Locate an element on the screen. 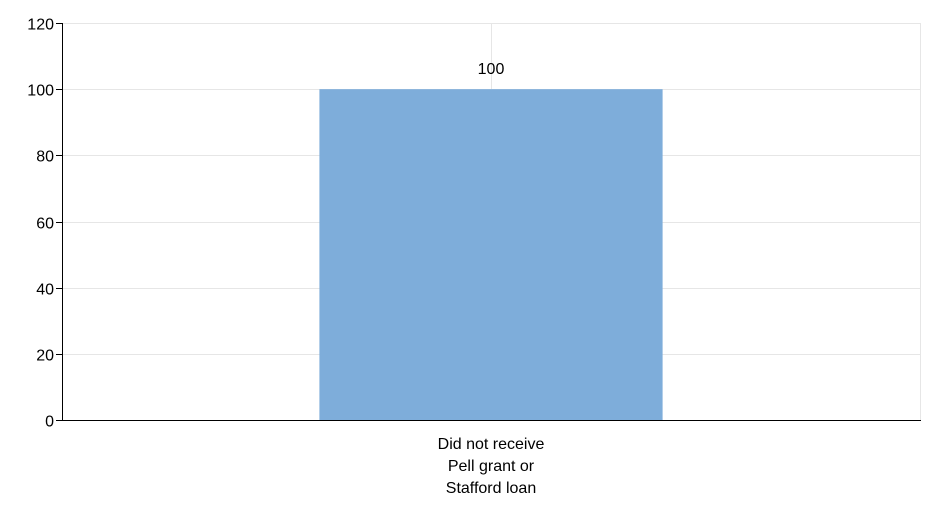 Image resolution: width=931 pixels, height=507 pixels. y-tick-label: 0 is located at coordinates (49, 422).